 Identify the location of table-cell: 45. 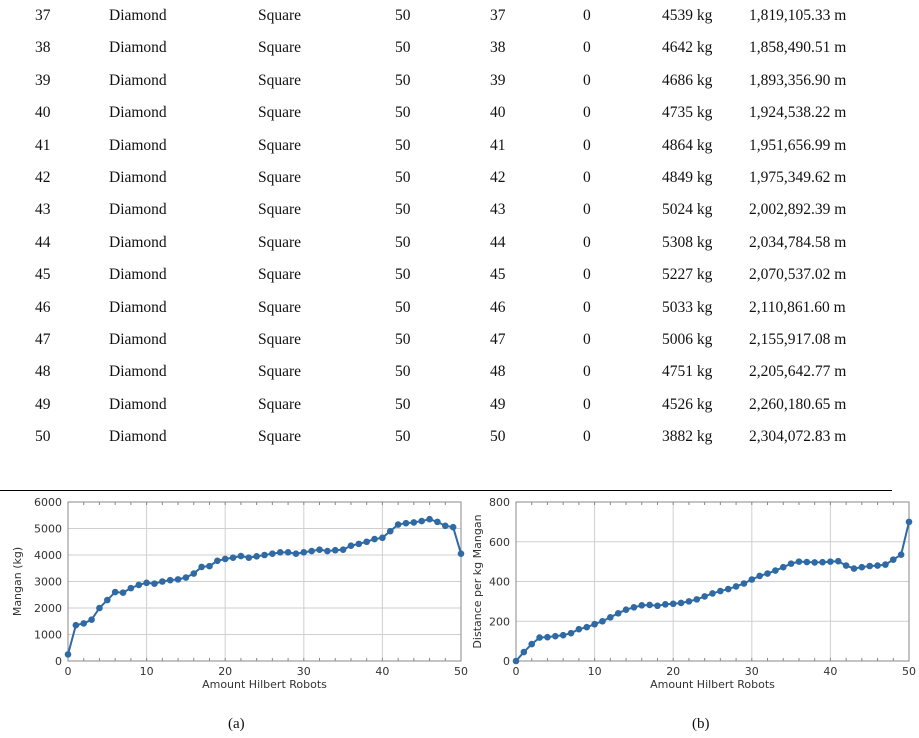
(43, 275).